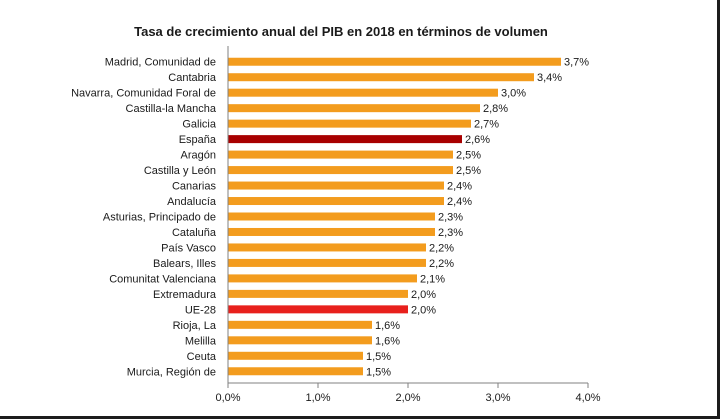 This screenshot has height=419, width=720. What do you see at coordinates (202, 357) in the screenshot?
I see `category-label: Ceuta` at bounding box center [202, 357].